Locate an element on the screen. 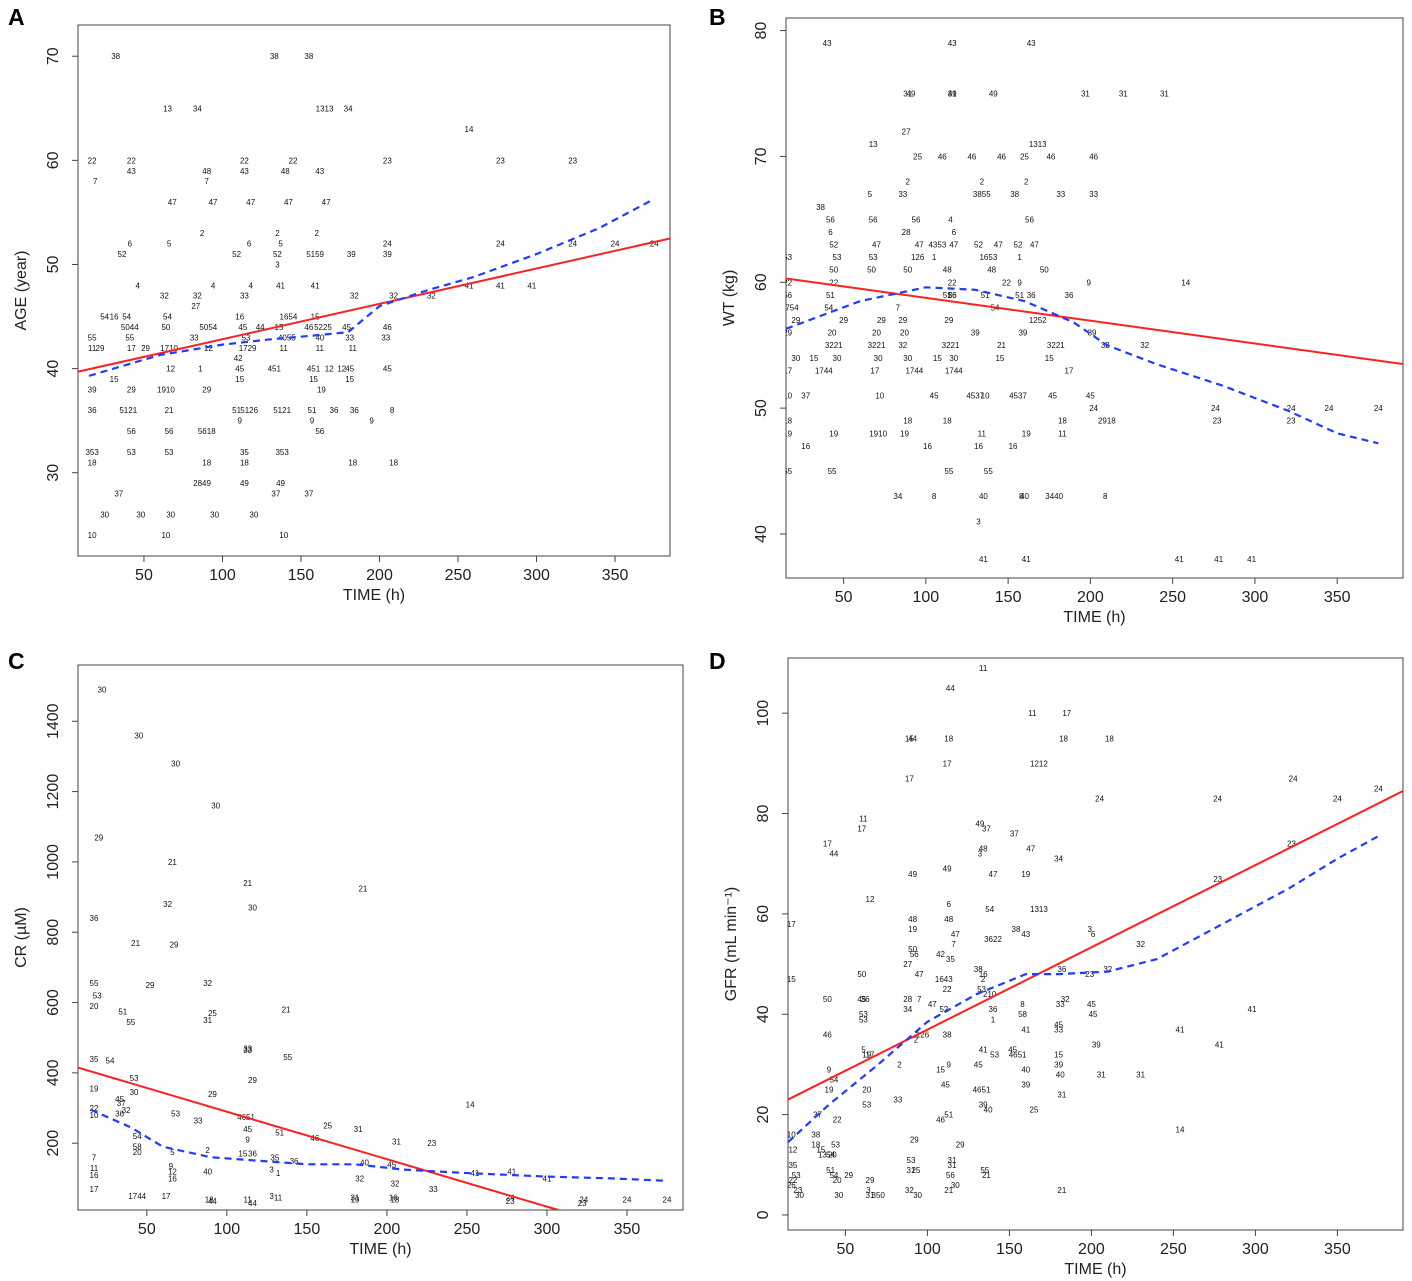  chart-b-point-label: 52 is located at coordinates (833, 245).